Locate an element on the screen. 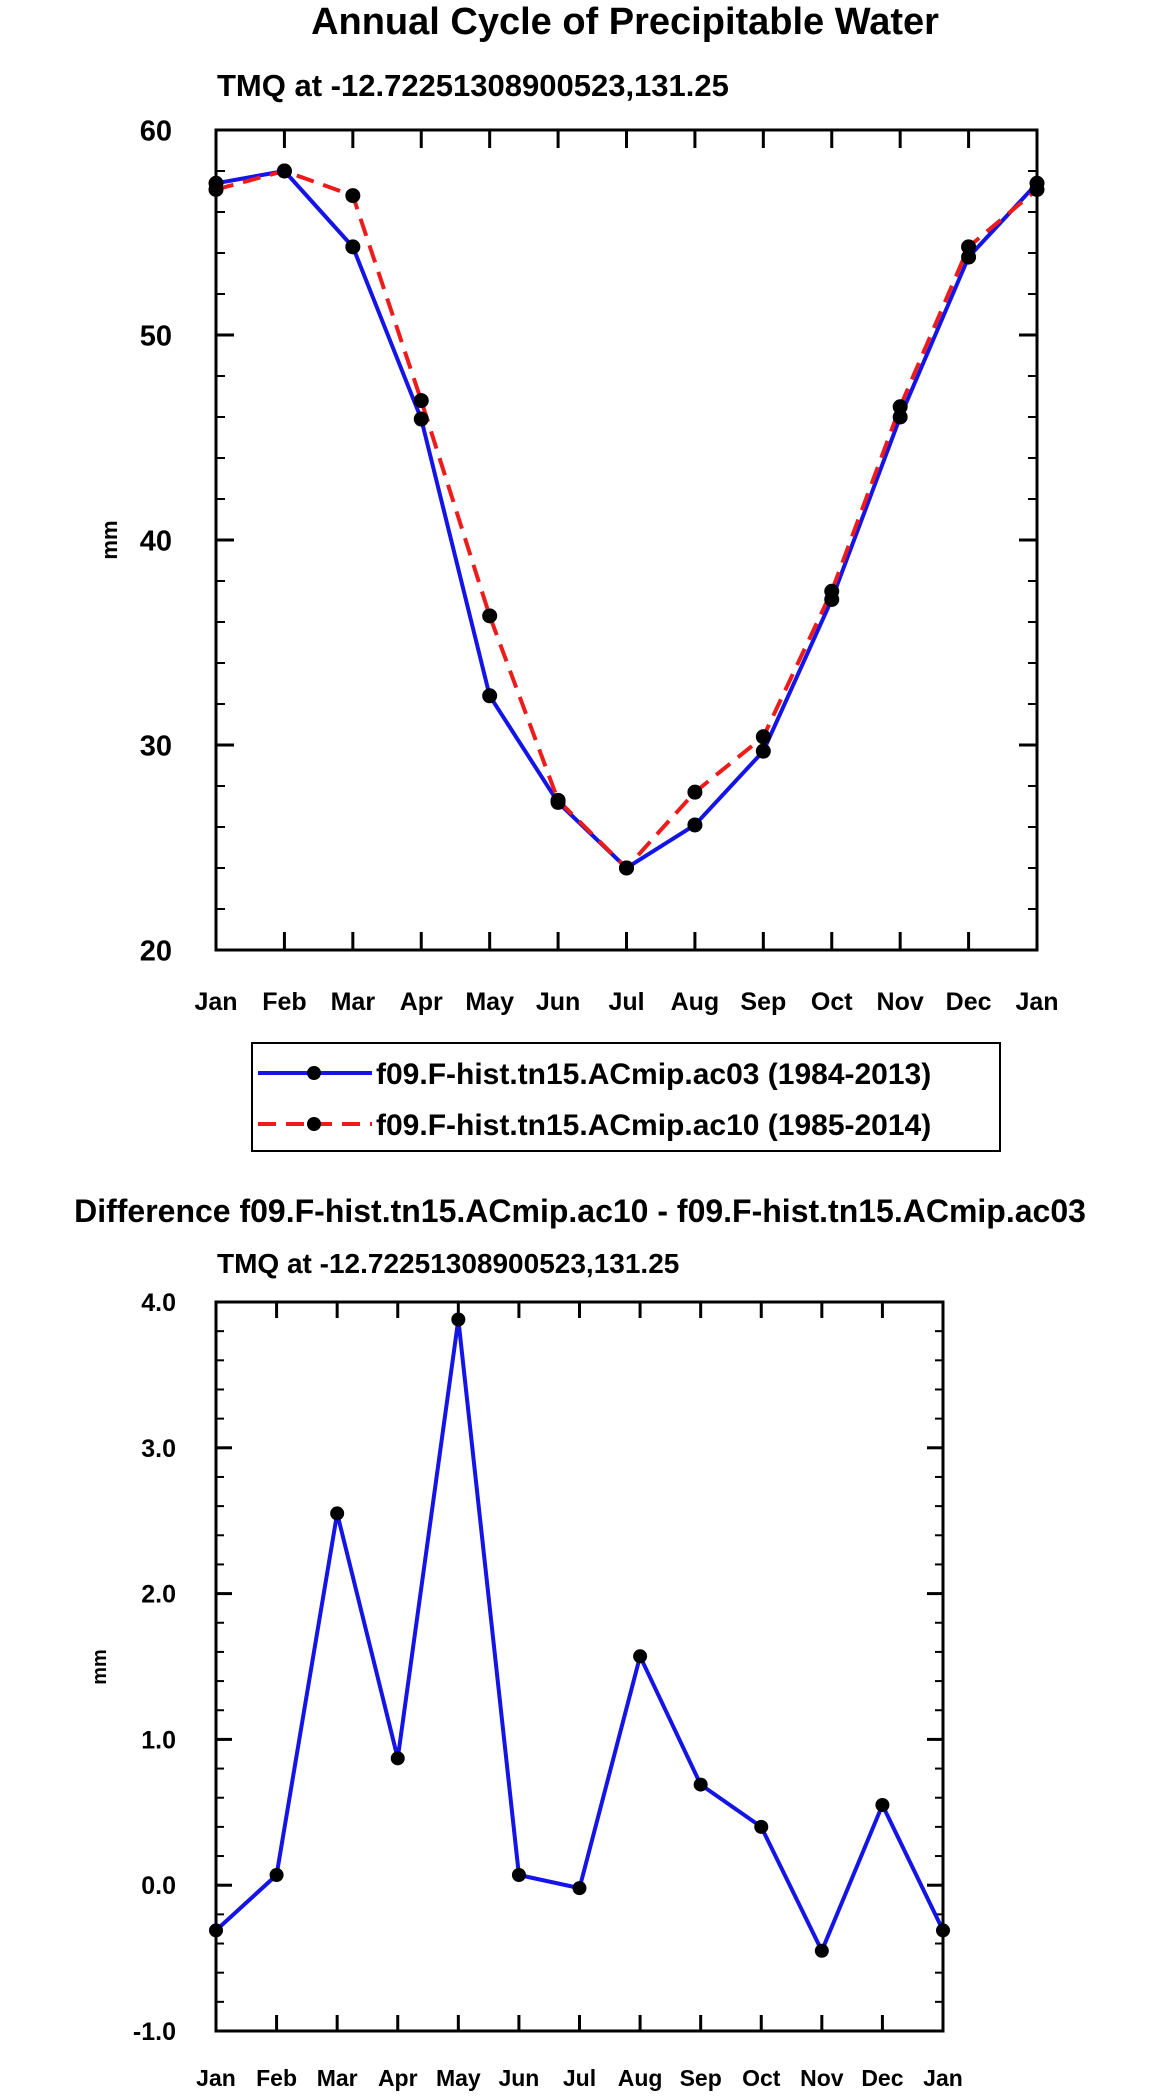 The width and height of the screenshot is (1161, 2096). chart2-y-tick-label: -1.0 is located at coordinates (154, 2032).